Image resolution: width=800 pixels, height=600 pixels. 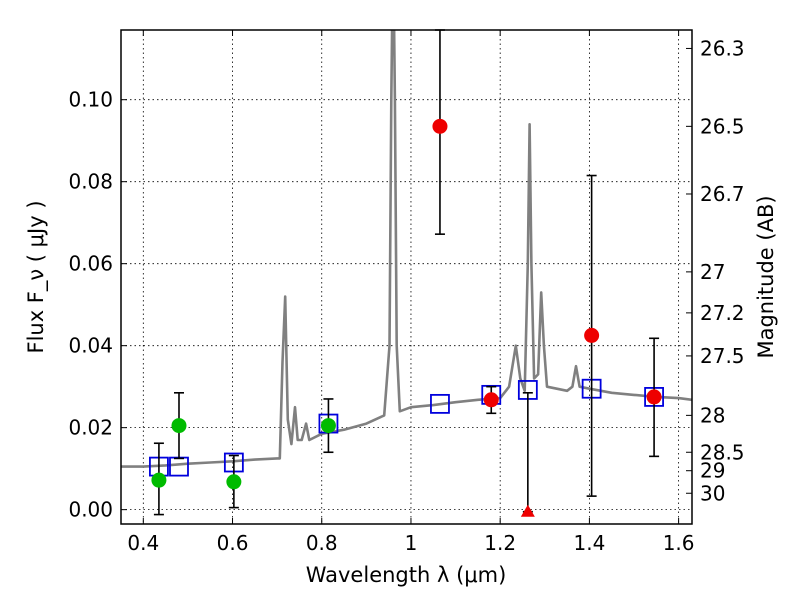 I want to click on x-tick-label: 1, so click(x=411, y=543).